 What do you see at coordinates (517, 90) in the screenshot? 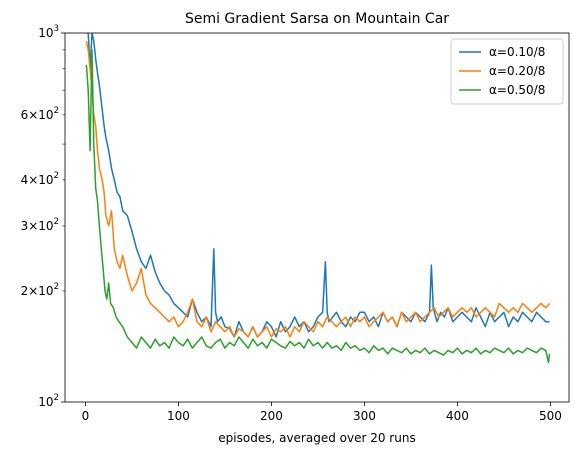
I see `legend-label: α=0.50/8` at bounding box center [517, 90].